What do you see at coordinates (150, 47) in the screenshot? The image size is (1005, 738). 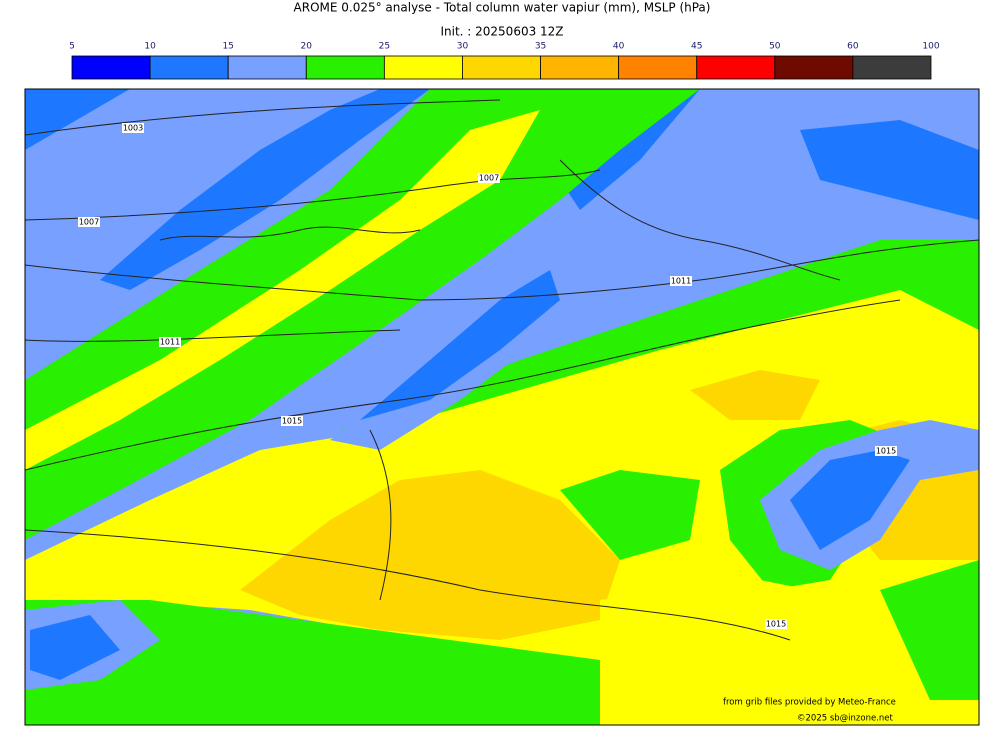 I see `colorbar-label: 10` at bounding box center [150, 47].